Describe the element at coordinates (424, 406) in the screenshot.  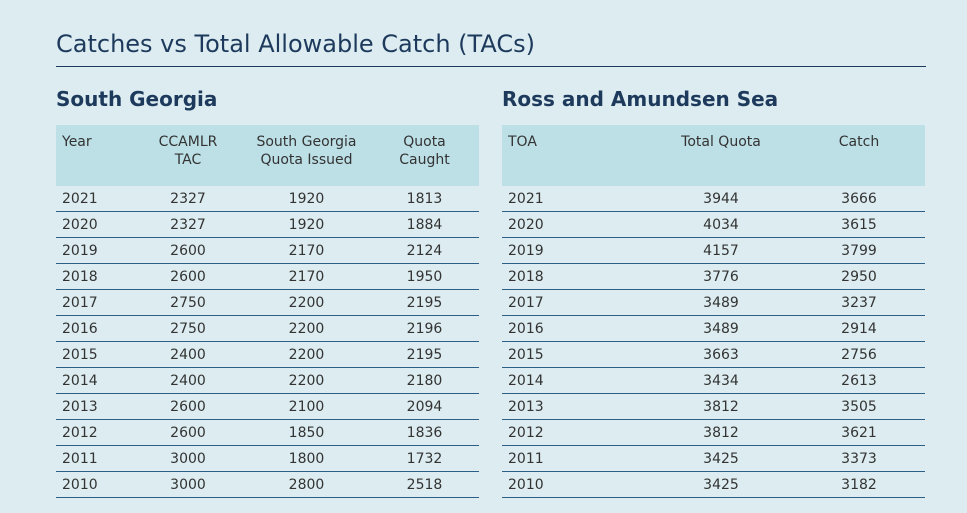
I see `table-cell: 2094` at that location.